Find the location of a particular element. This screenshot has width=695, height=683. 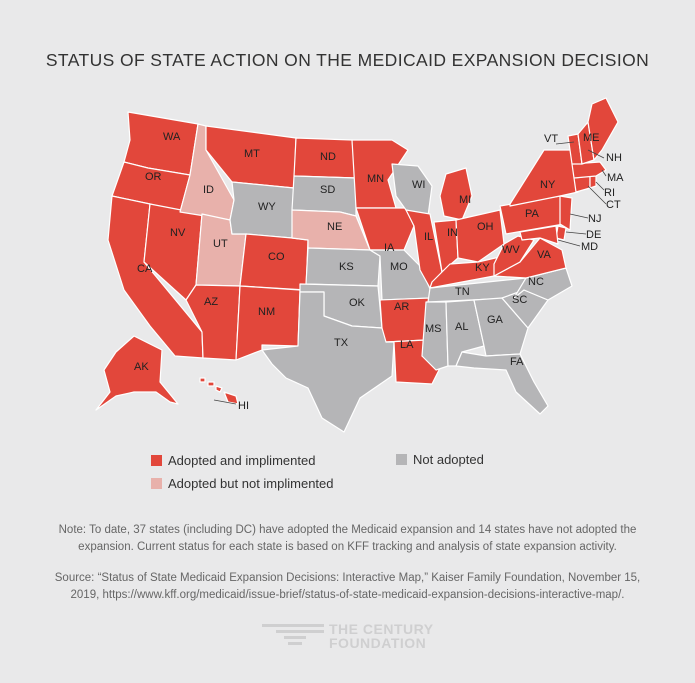

label-WY: WY is located at coordinates (267, 207).